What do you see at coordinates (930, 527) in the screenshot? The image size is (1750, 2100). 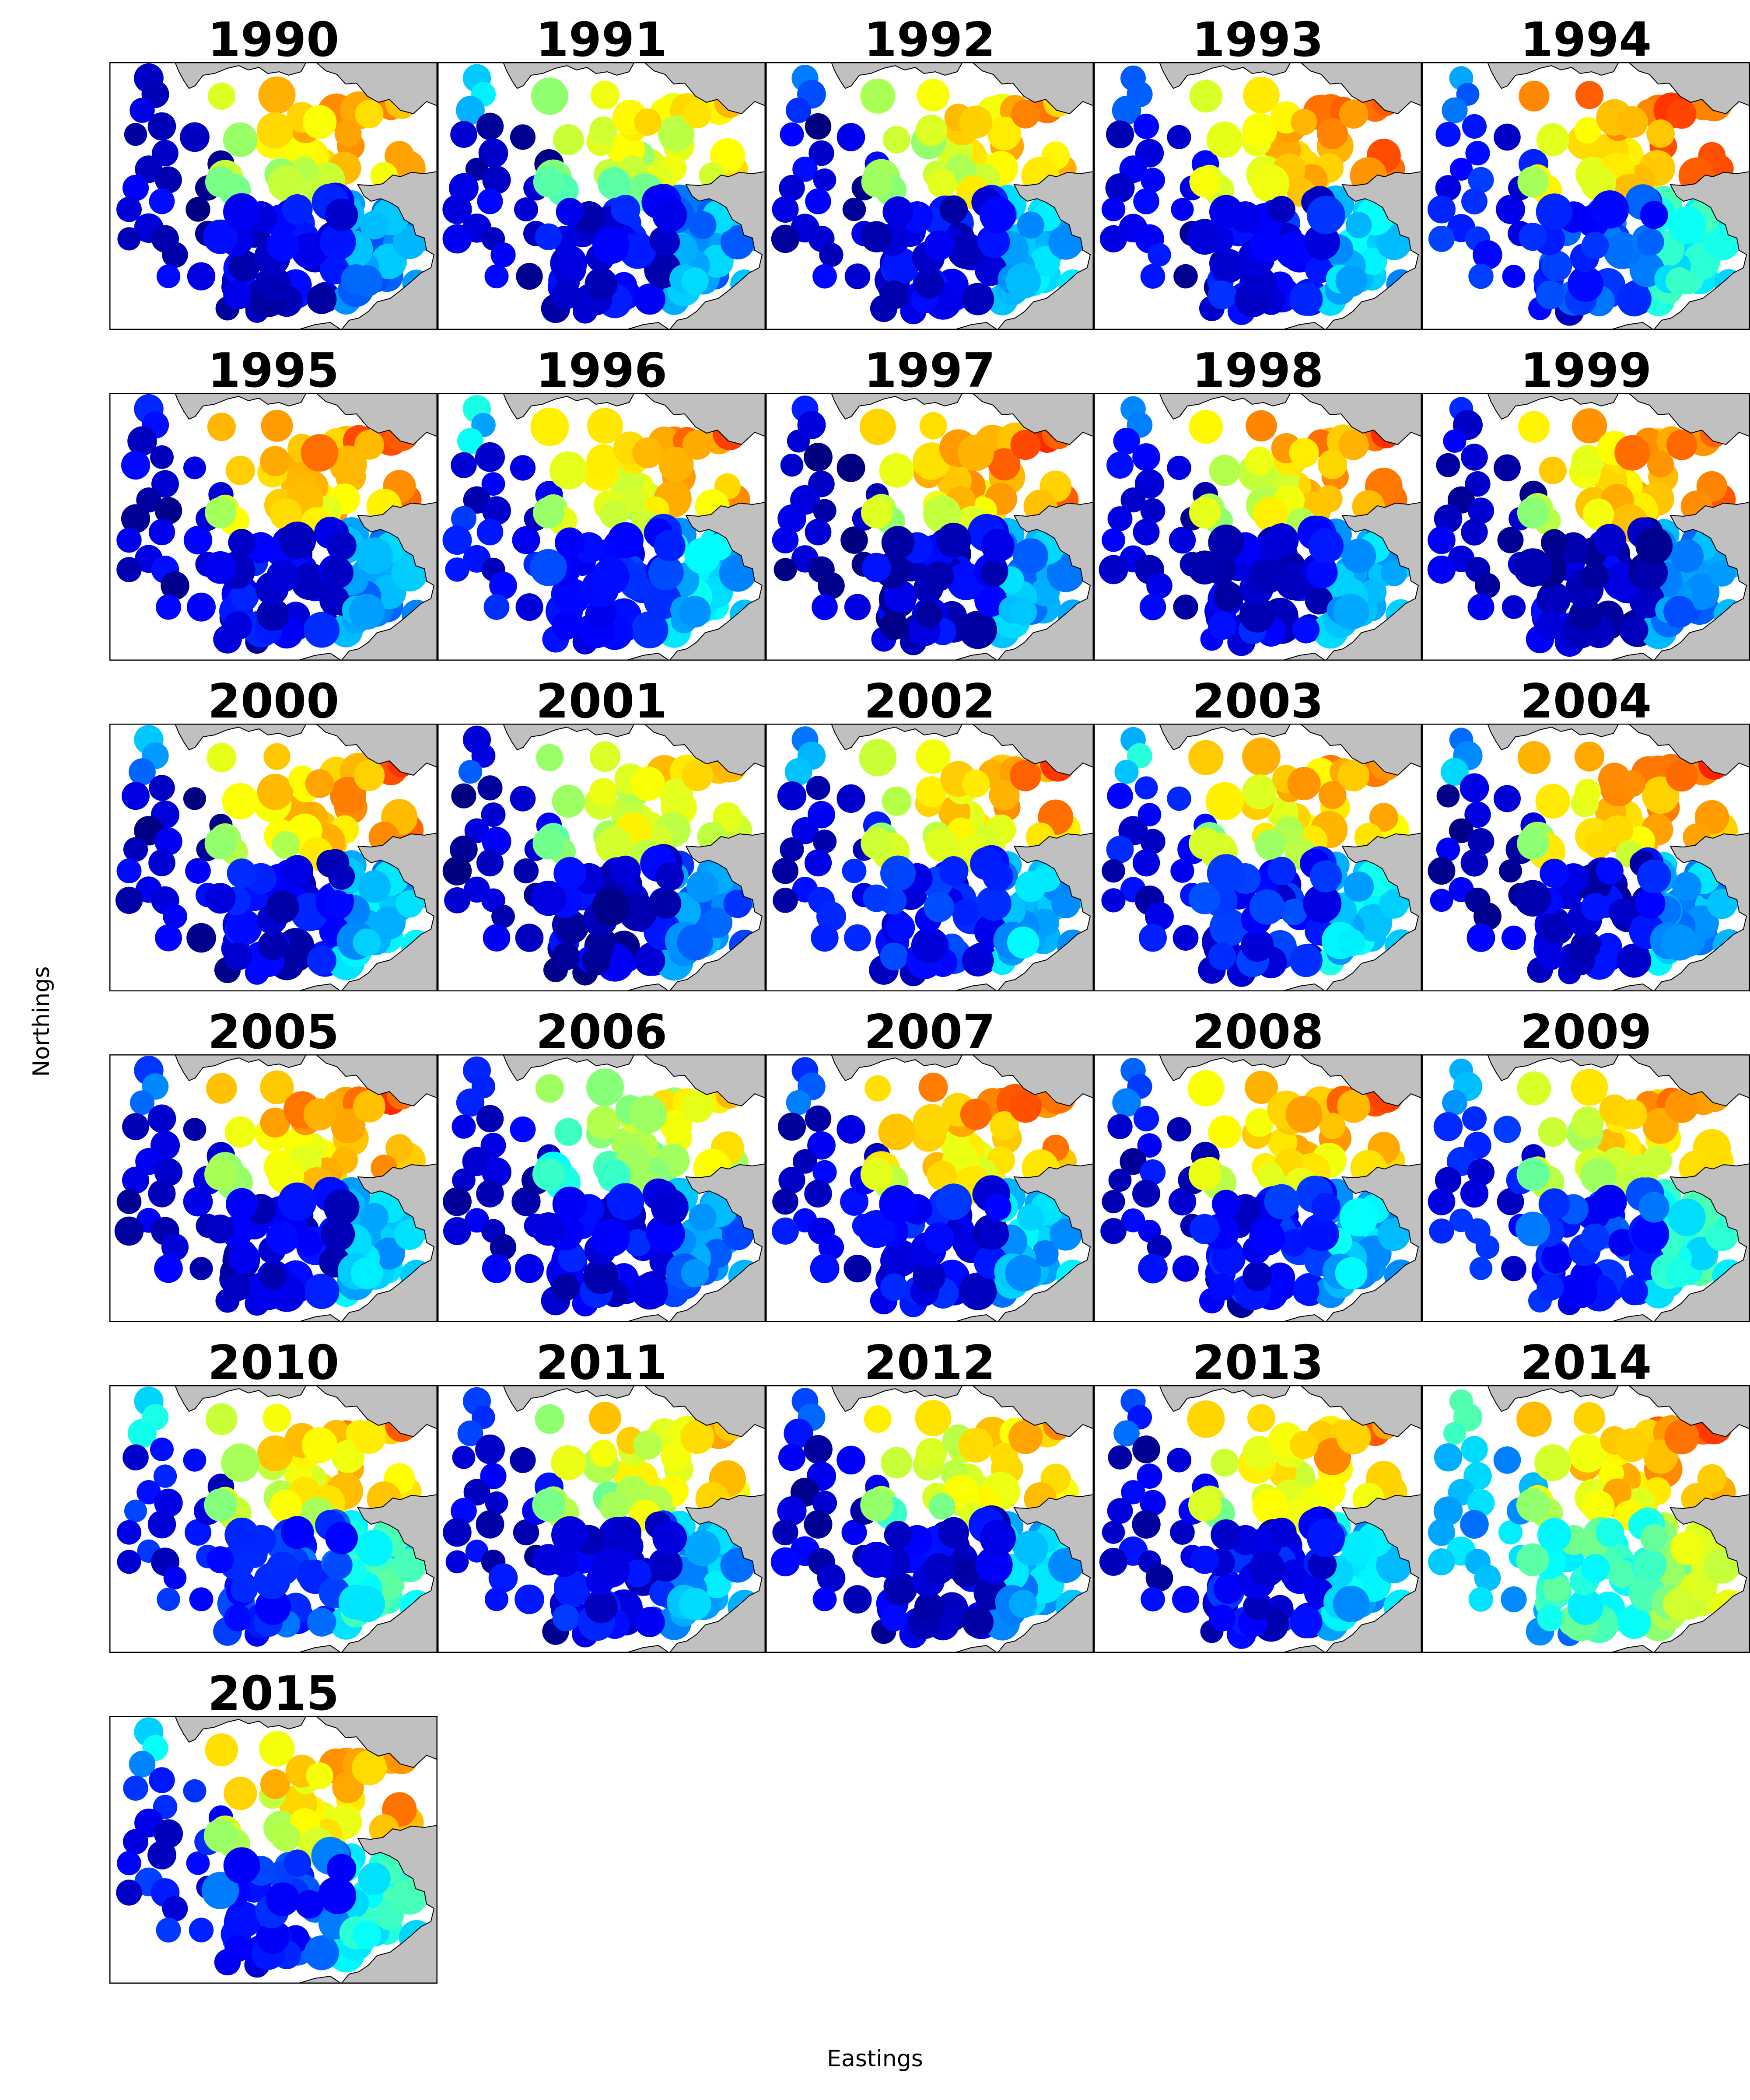 I see `map-panel-1997` at bounding box center [930, 527].